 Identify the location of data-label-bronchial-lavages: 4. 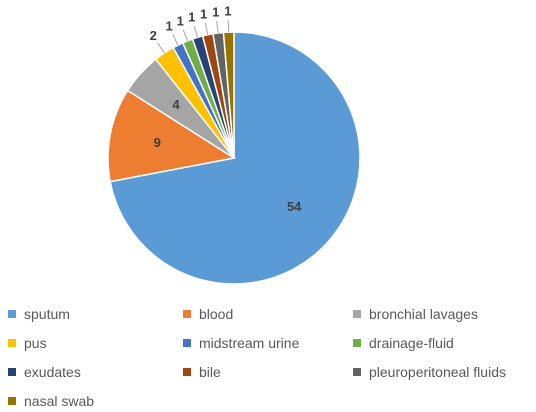
(176, 104).